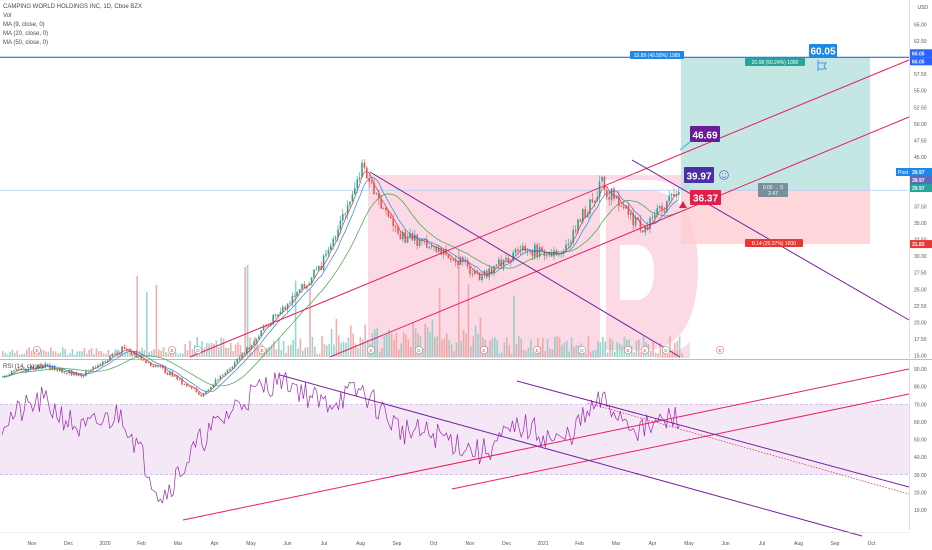  Describe the element at coordinates (637, 272) in the screenshot. I see `watermark-d-hole` at that location.